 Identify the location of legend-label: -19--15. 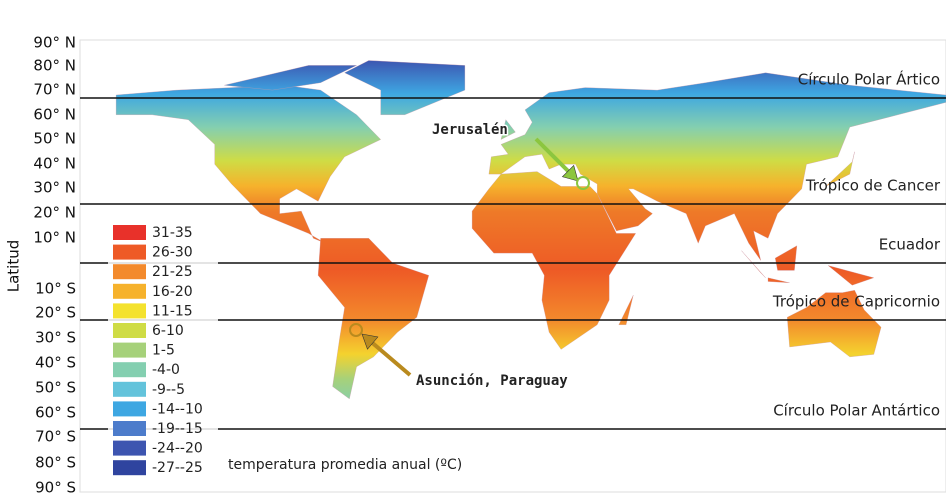
(177, 429).